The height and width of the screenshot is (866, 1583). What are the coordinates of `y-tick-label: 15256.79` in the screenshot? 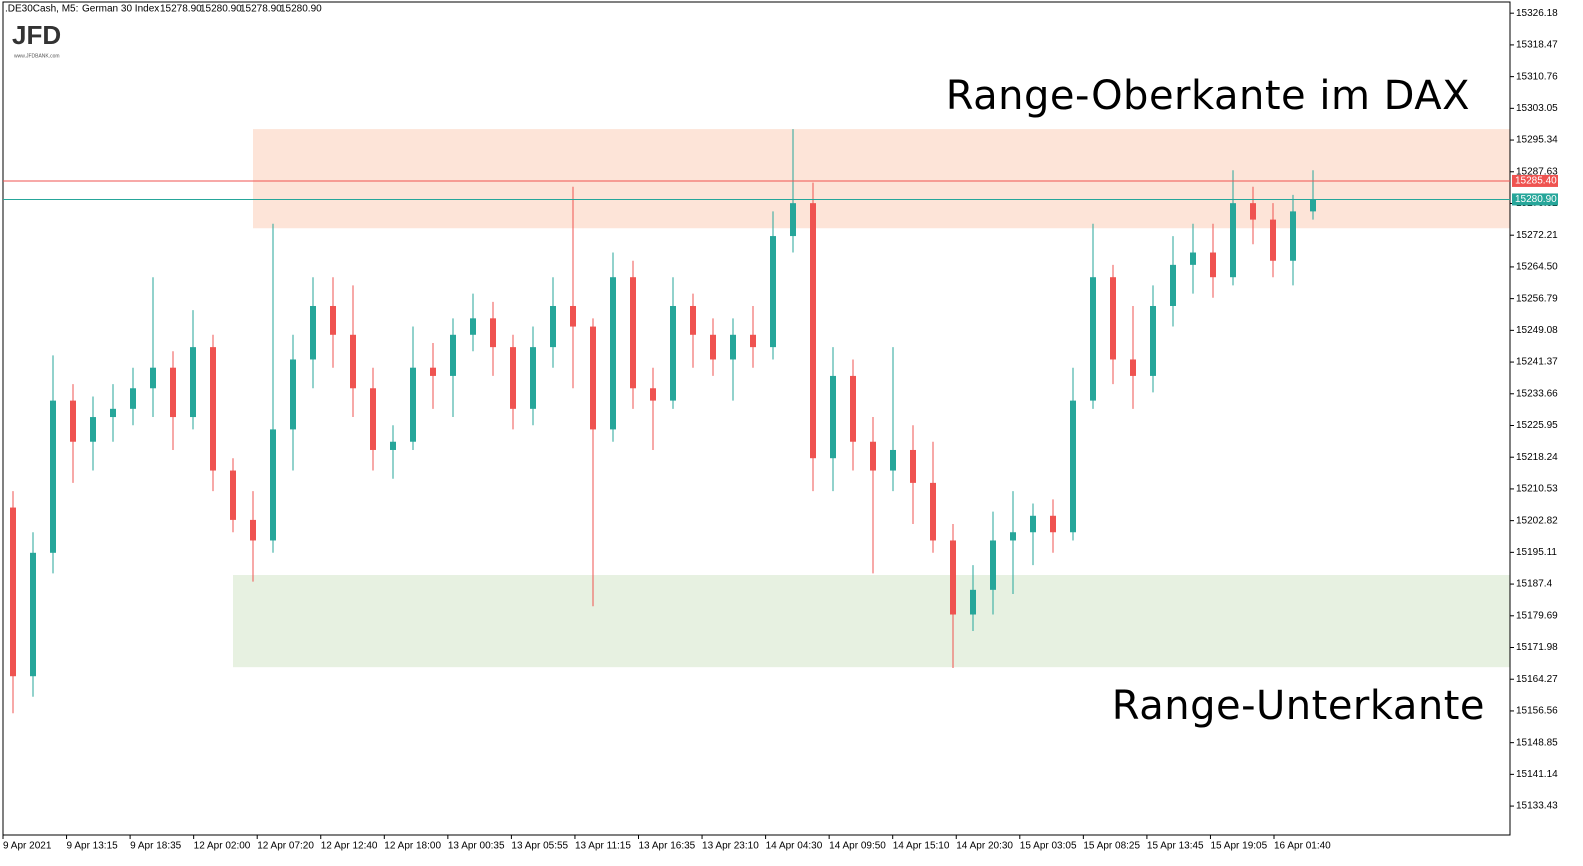 It's located at (1537, 298).